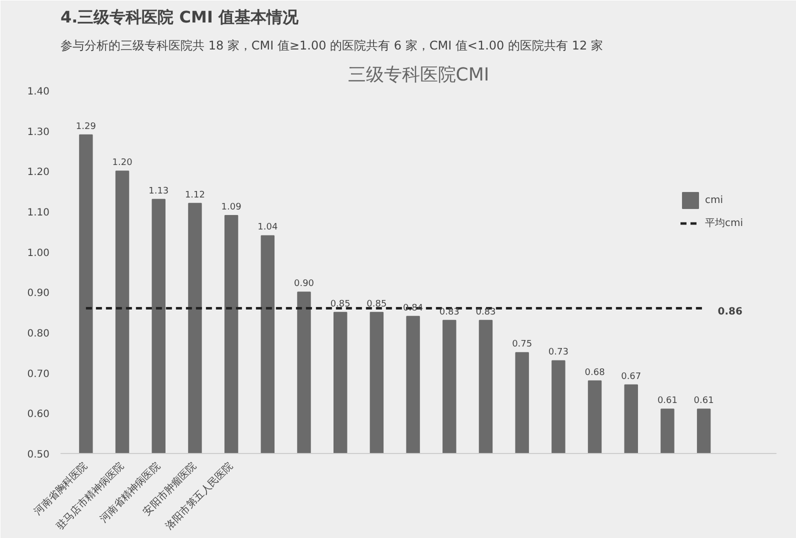 The height and width of the screenshot is (538, 796). What do you see at coordinates (595, 373) in the screenshot?
I see `data-label: 0.68` at bounding box center [595, 373].